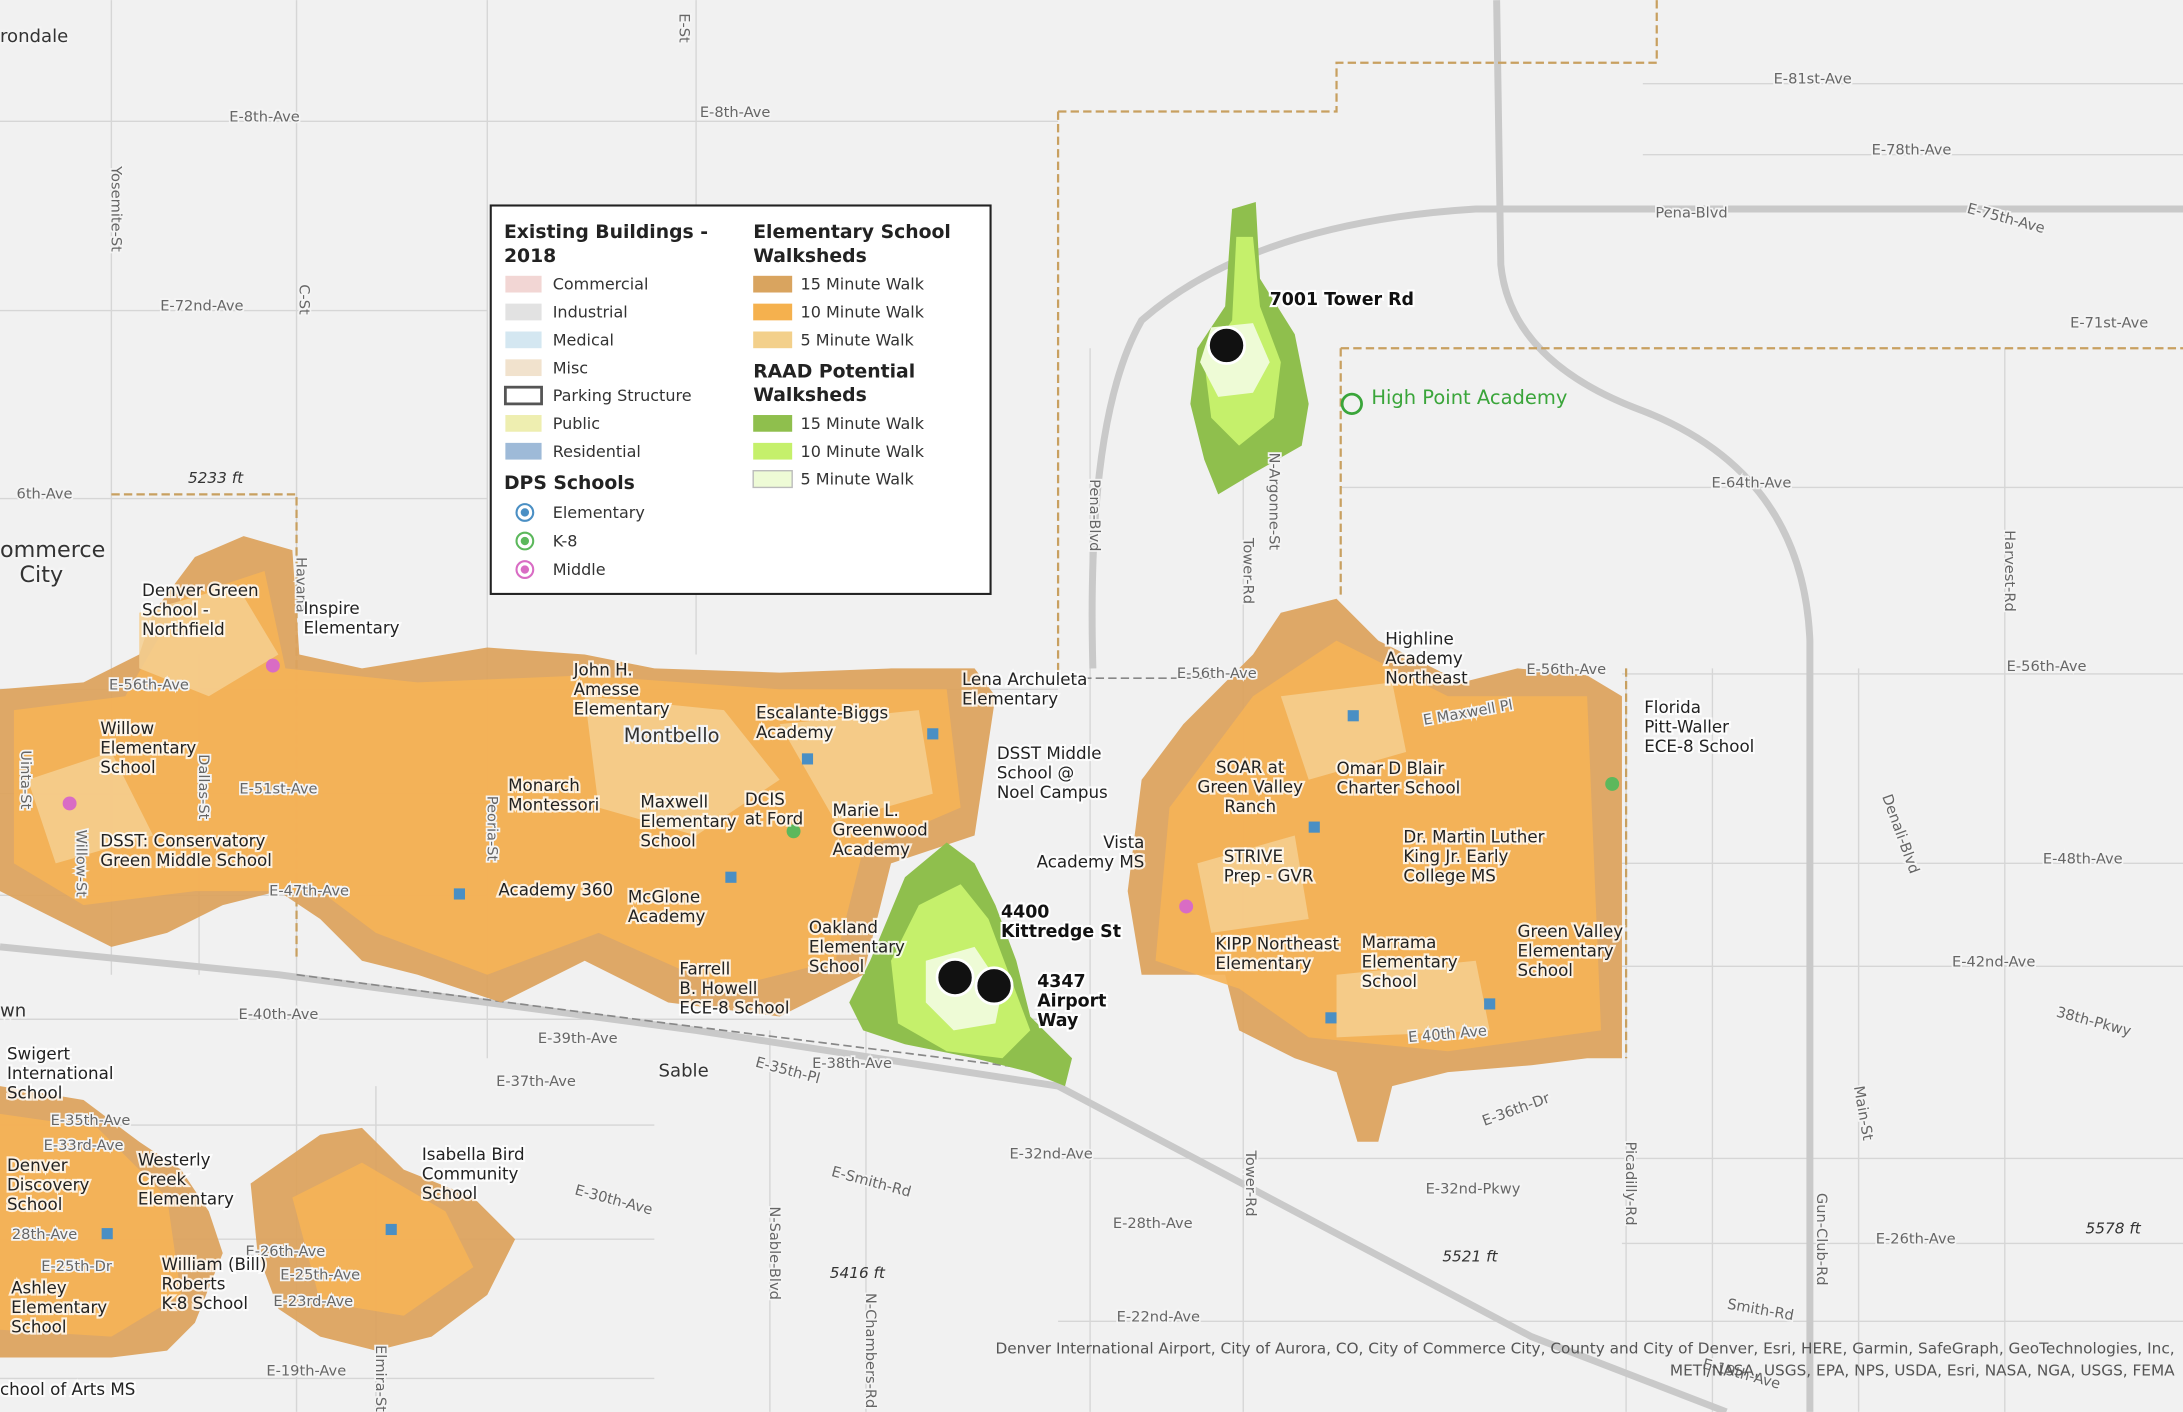 This screenshot has height=1412, width=2183. What do you see at coordinates (203, 786) in the screenshot?
I see `street-label: Dallas-St` at bounding box center [203, 786].